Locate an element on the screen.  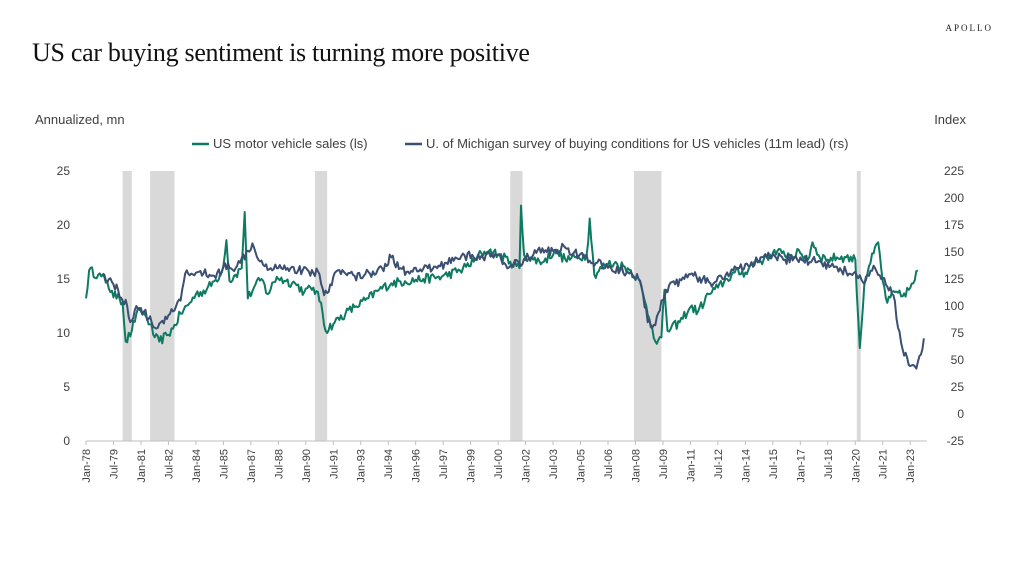
x-tick-label: Jan-93 is located at coordinates (362, 466).